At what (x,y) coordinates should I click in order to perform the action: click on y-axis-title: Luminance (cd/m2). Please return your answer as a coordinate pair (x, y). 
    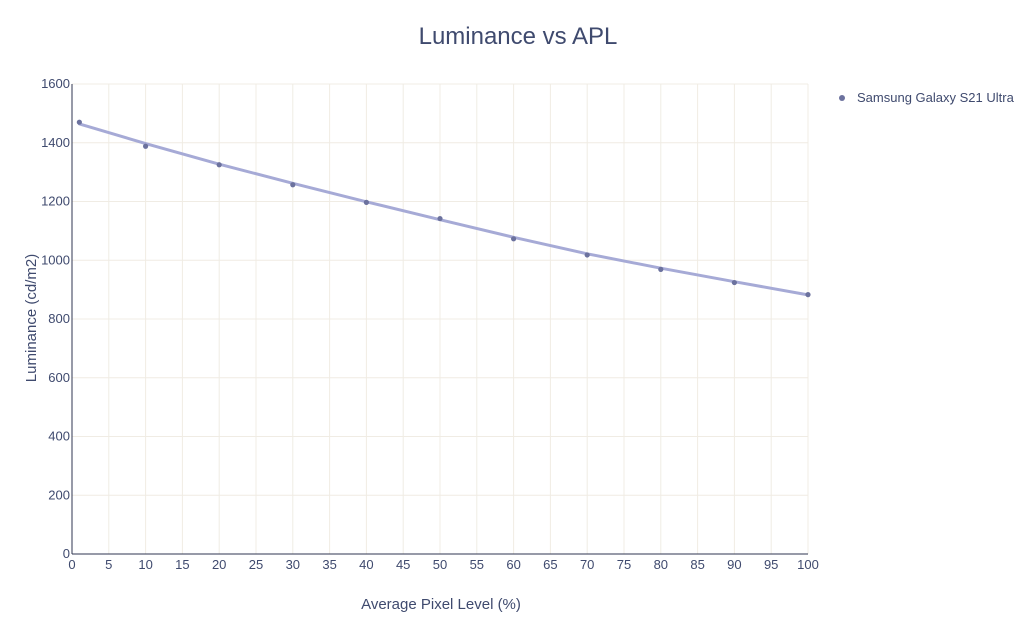
    Looking at the image, I should click on (31, 318).